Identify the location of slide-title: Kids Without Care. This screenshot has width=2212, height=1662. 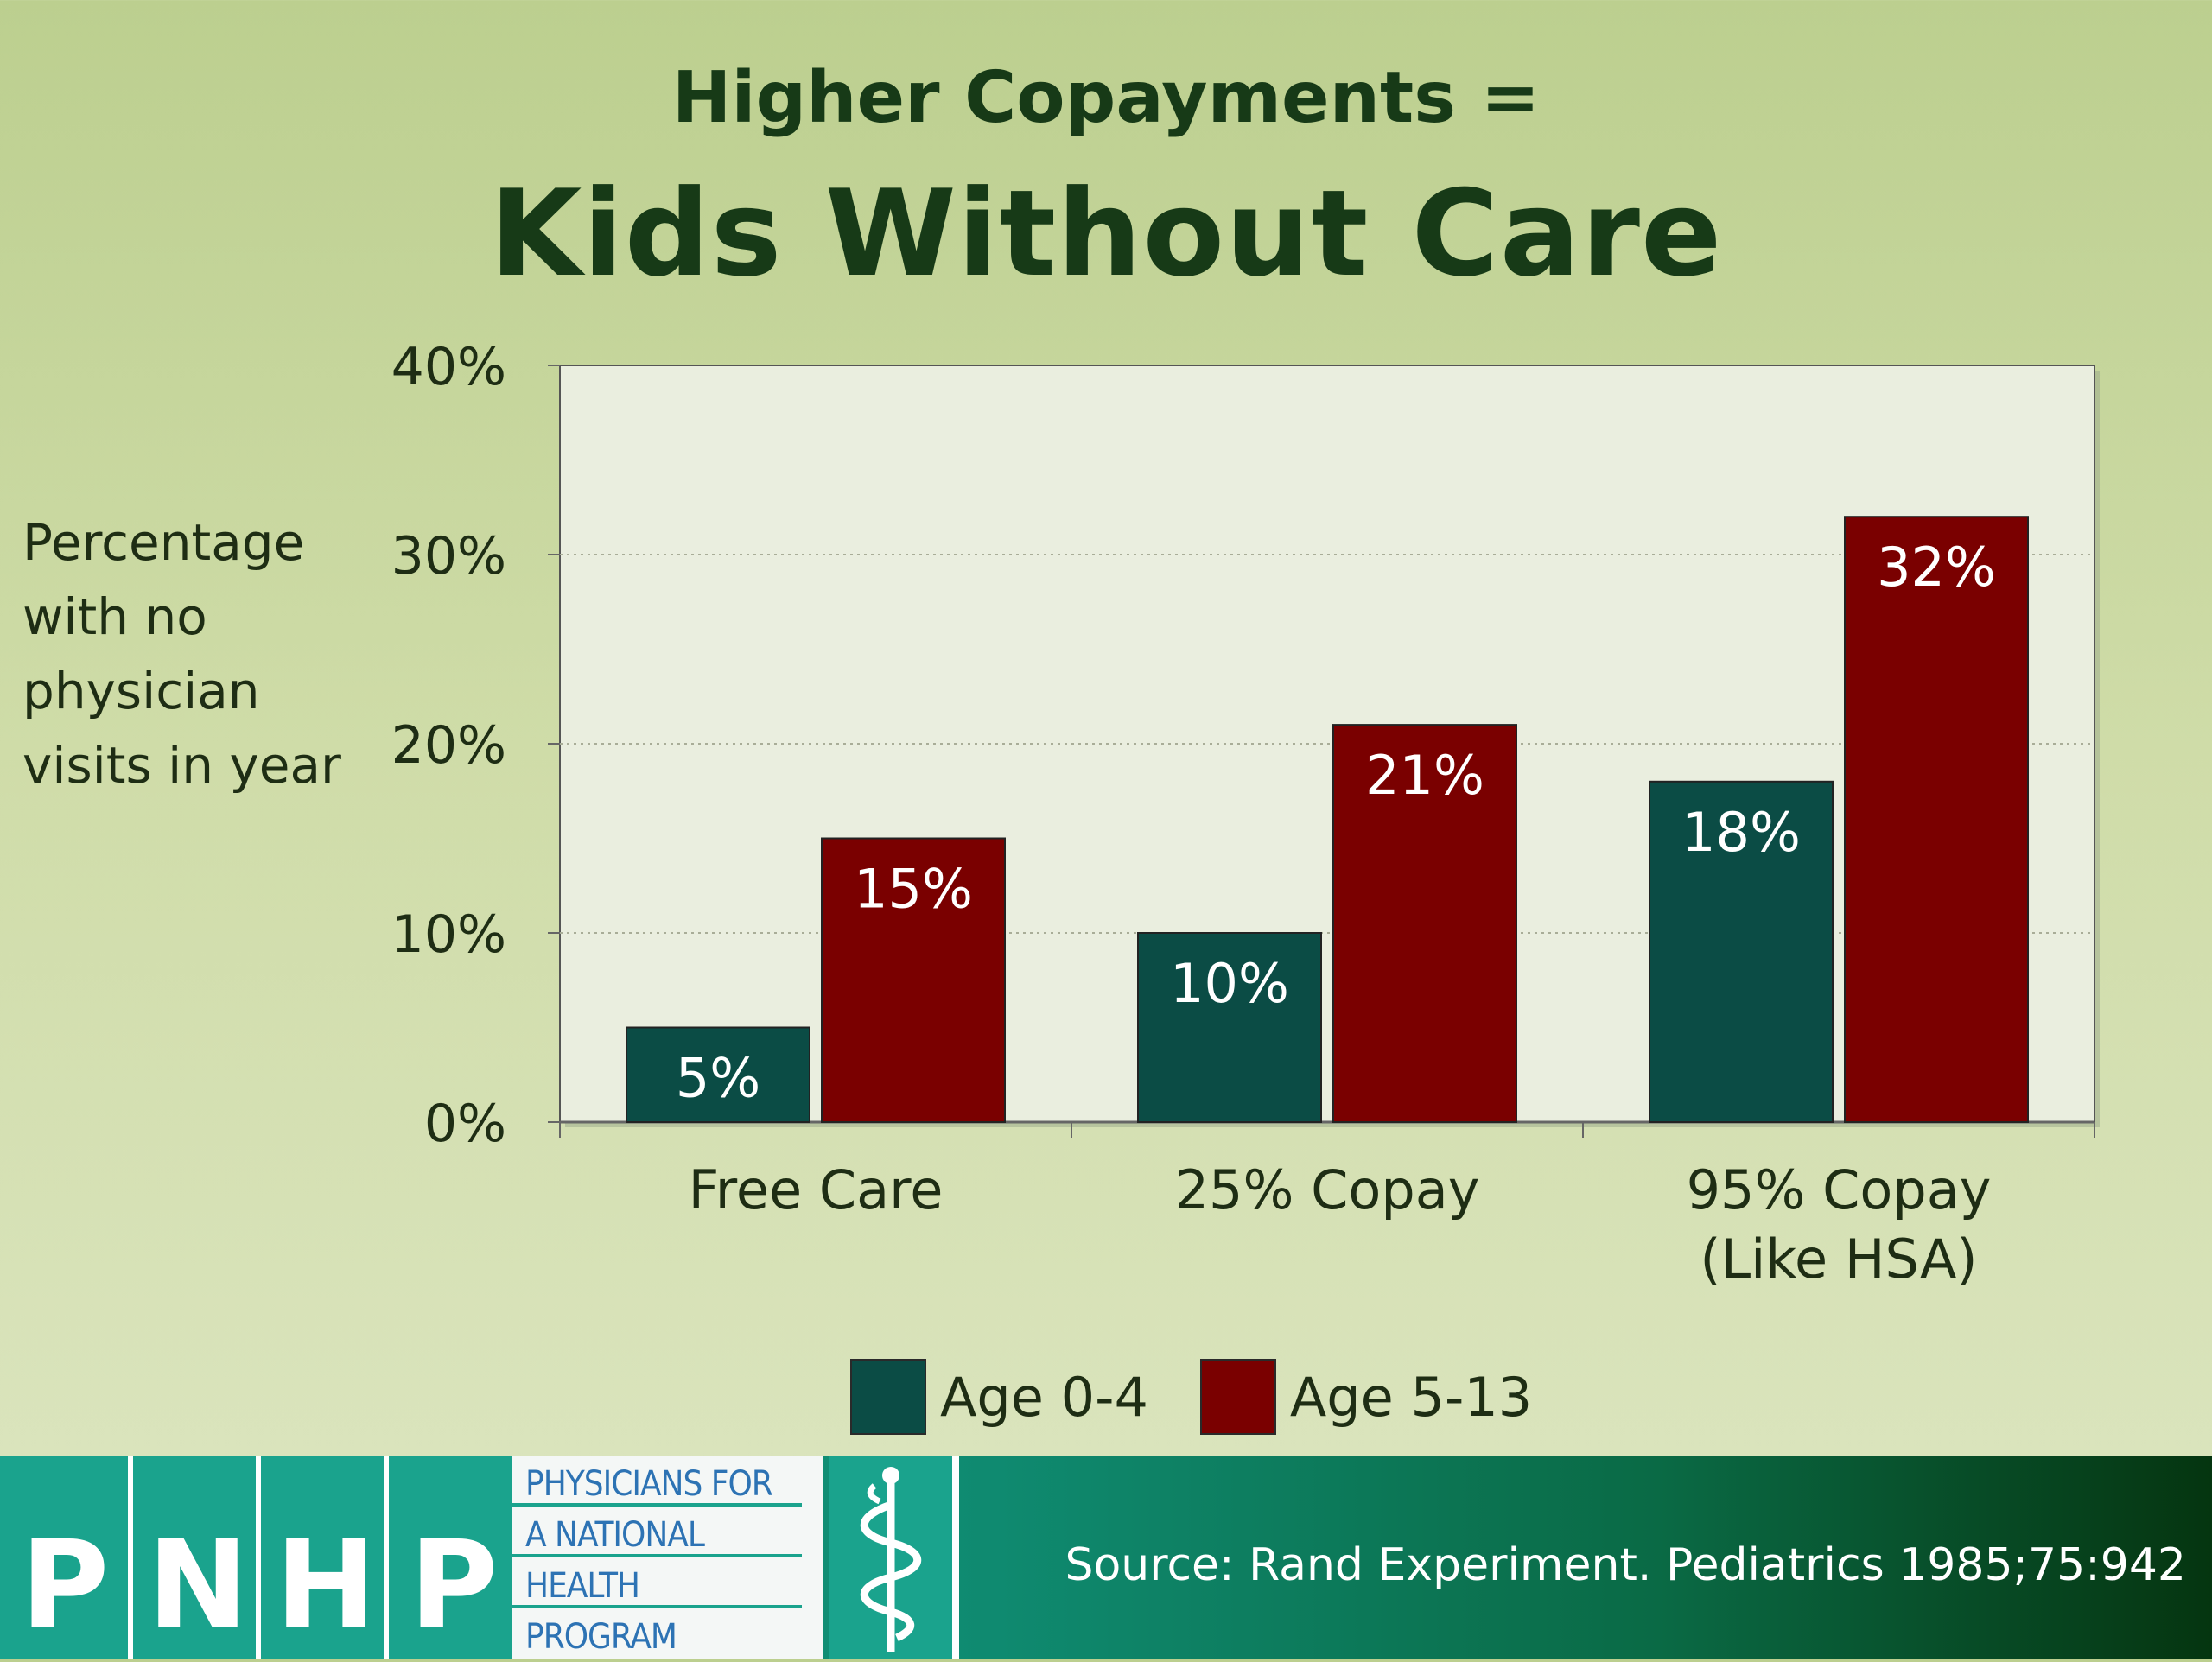
(1106, 233).